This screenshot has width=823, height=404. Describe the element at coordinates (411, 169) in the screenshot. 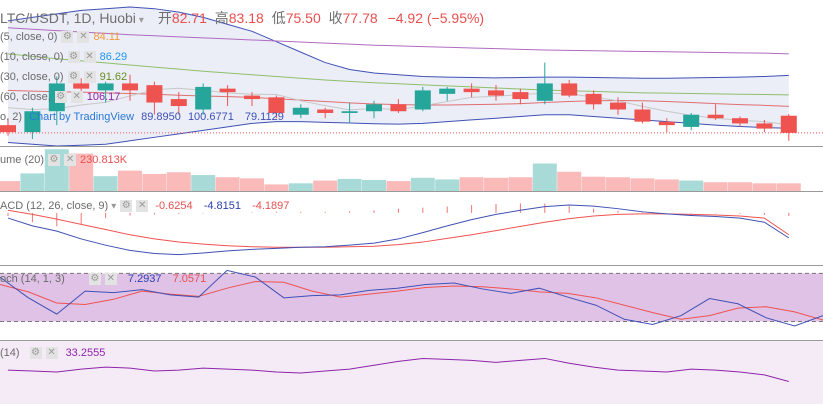

I see `volume-pane: ume (20) ⚙ ✕ 230.813K` at that location.